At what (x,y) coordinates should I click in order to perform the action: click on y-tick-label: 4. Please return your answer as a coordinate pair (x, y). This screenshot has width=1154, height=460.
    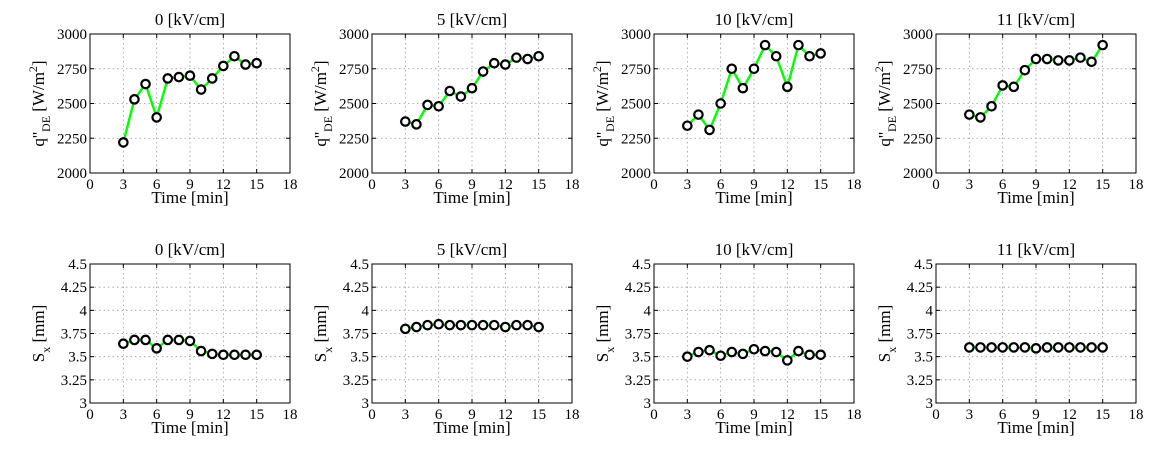
    Looking at the image, I should click on (366, 311).